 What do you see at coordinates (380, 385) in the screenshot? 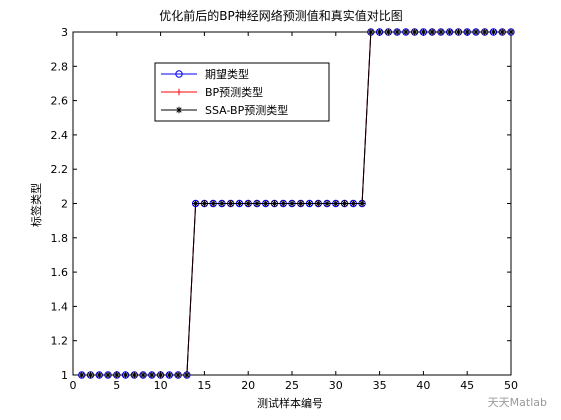
I see `x-tick-label: 35` at bounding box center [380, 385].